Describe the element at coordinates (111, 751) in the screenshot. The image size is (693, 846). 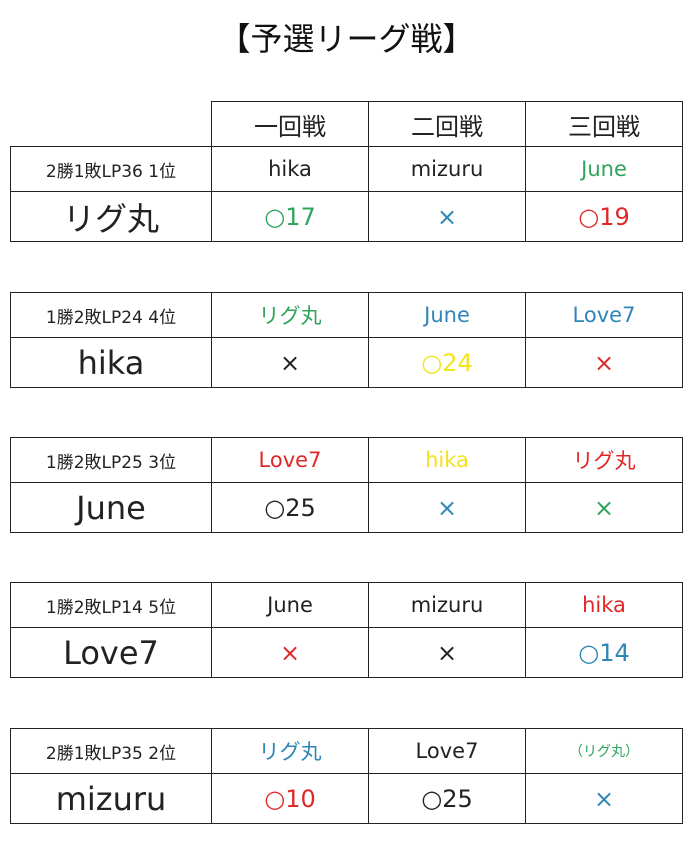
I see `record-cell: 2勝1敗LP35 2位` at that location.